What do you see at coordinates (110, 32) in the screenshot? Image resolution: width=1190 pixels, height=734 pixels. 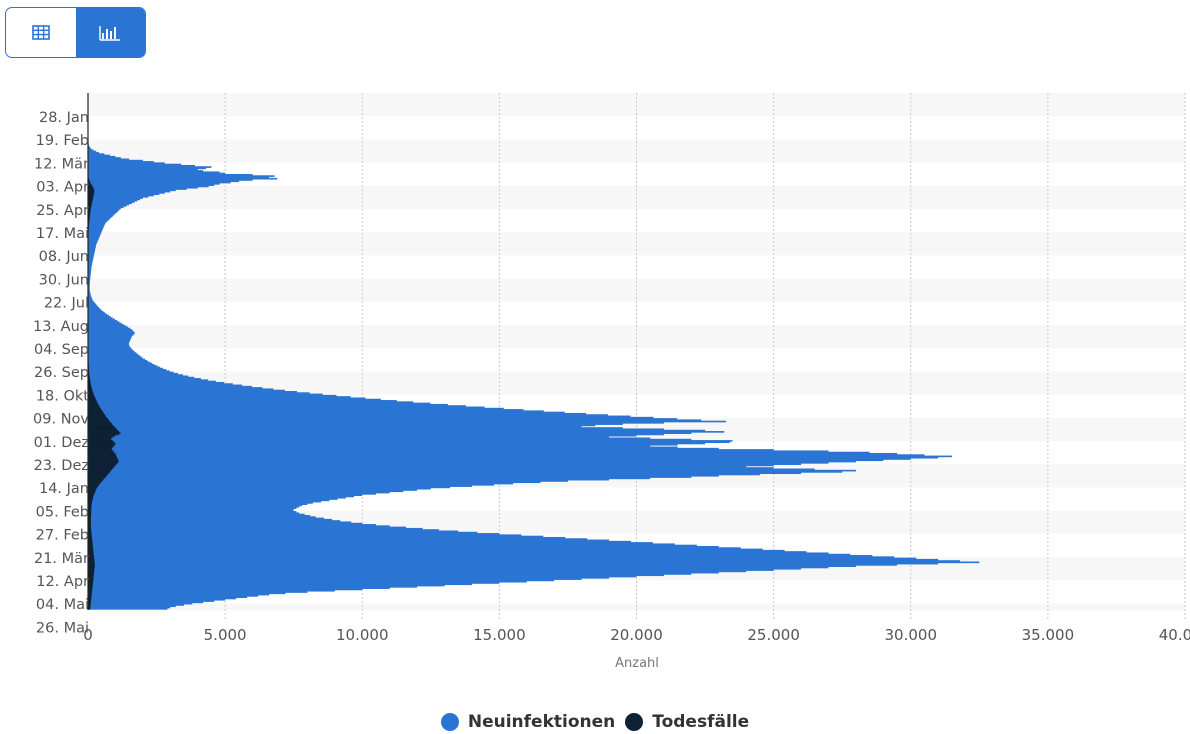 I see `chart-view-button` at bounding box center [110, 32].